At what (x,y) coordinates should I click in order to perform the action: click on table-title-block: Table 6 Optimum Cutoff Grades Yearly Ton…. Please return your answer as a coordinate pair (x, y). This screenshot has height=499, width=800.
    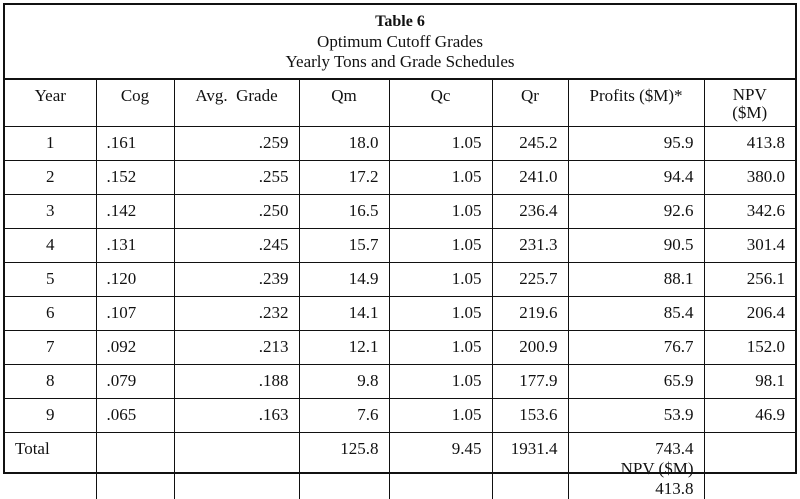
    Looking at the image, I should click on (400, 42).